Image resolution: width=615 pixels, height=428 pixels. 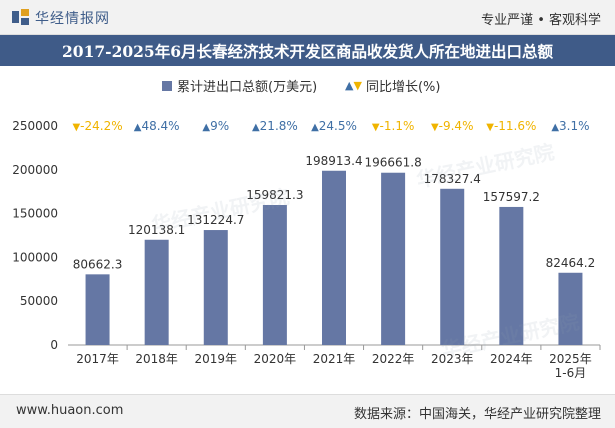 What do you see at coordinates (570, 359) in the screenshot?
I see `x-tick-label: 2025年` at bounding box center [570, 359].